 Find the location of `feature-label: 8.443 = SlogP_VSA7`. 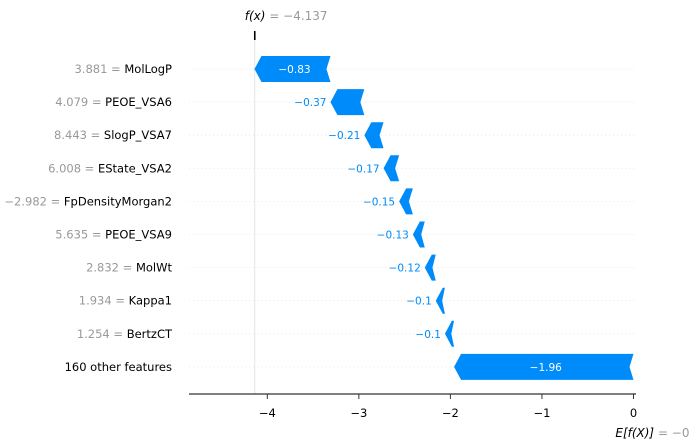

feature-label: 8.443 = SlogP_VSA7 is located at coordinates (113, 135).